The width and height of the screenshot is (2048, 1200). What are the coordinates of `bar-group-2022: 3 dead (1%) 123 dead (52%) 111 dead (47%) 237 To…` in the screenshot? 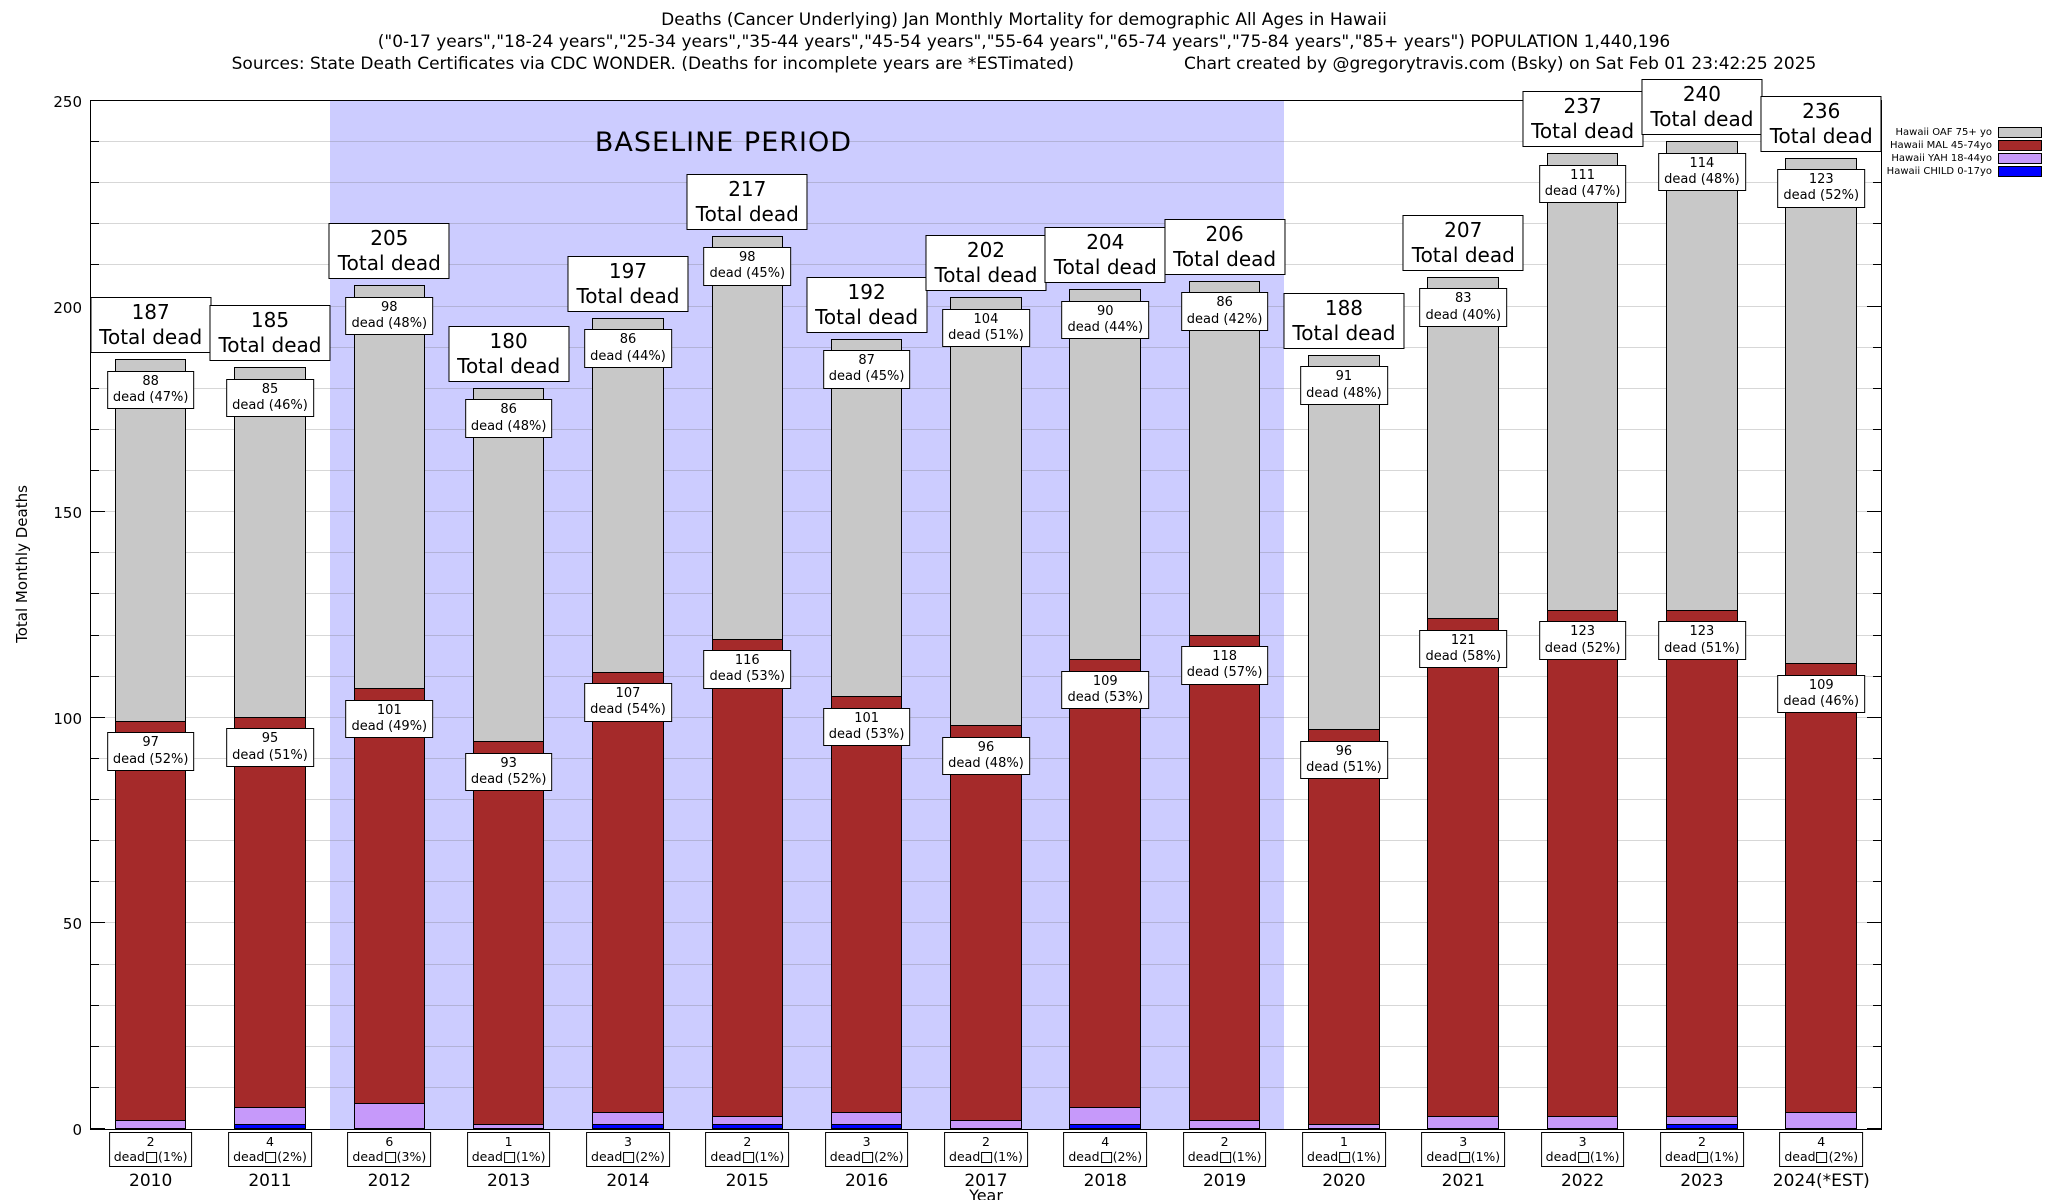 It's located at (1583, 641).